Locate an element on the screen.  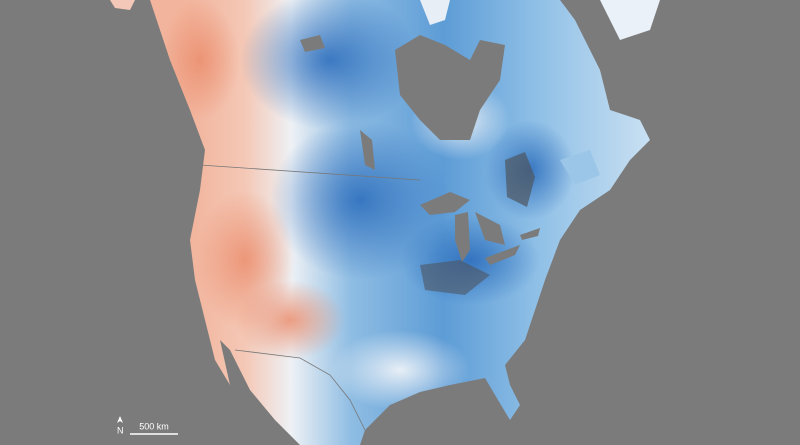
scale: N 500 km is located at coordinates (147, 425).